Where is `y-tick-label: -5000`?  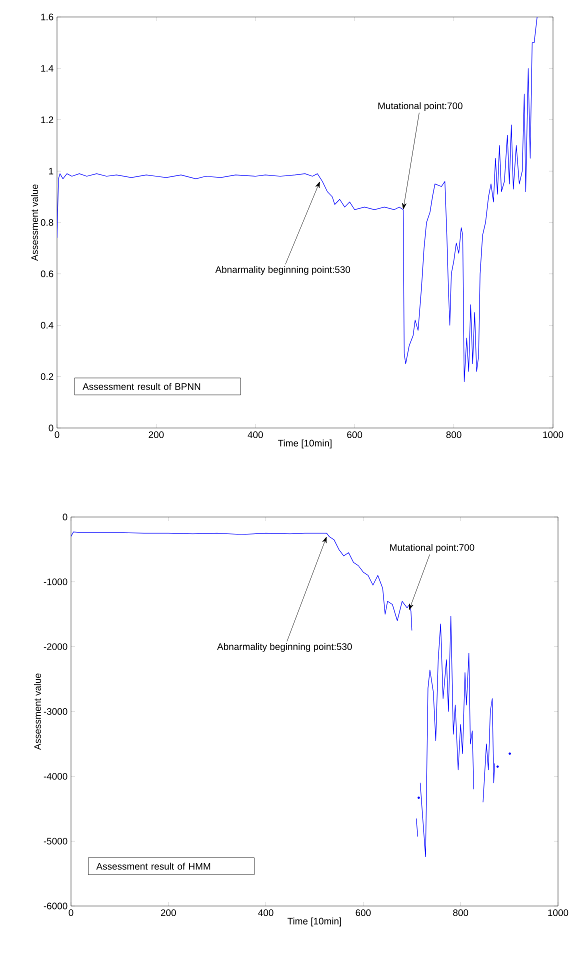
y-tick-label: -5000 is located at coordinates (56, 841).